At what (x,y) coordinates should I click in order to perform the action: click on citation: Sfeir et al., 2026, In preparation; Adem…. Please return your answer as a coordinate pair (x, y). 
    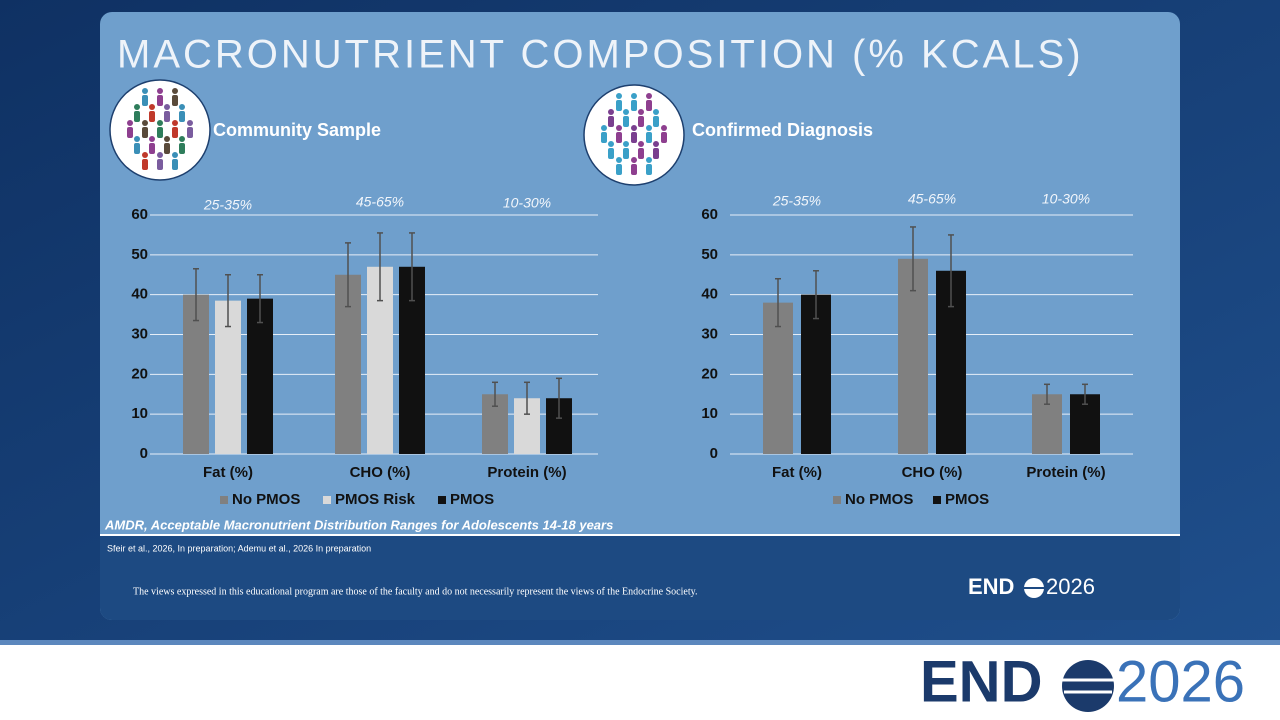
    Looking at the image, I should click on (239, 548).